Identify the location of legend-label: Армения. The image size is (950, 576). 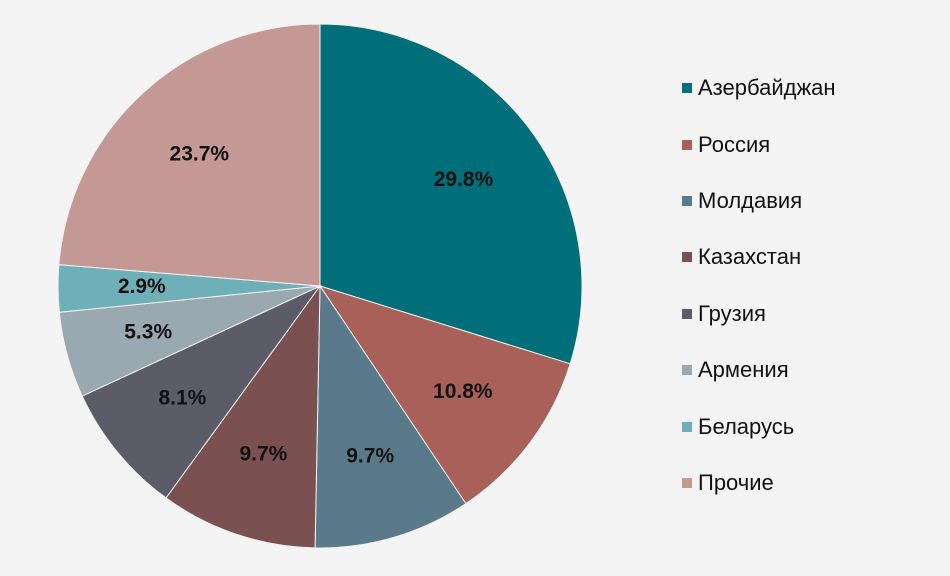
(743, 370).